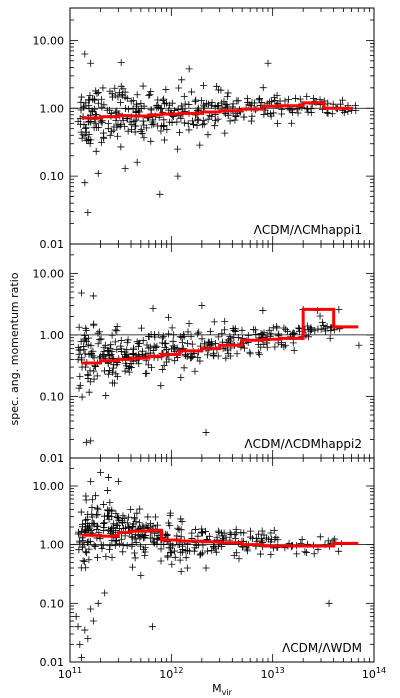 This screenshot has width=400, height=698. Describe the element at coordinates (14, 348) in the screenshot. I see `y-axis-label: spec. ang. momentum ratio` at that location.